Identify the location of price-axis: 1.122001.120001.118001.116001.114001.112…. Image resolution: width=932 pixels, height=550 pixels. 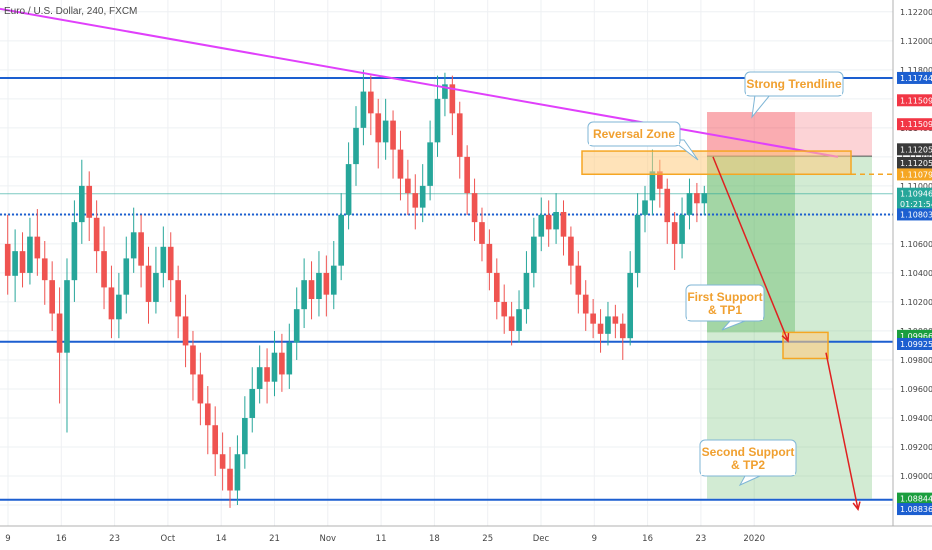
(912, 275).